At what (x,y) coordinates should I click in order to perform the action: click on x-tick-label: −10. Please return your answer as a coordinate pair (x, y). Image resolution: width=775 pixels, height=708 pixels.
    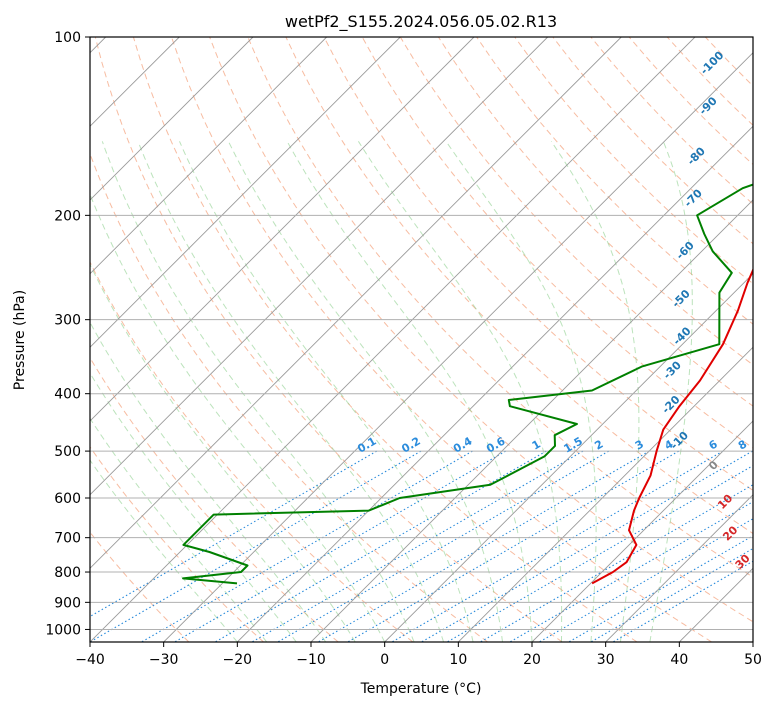
    Looking at the image, I should click on (311, 660).